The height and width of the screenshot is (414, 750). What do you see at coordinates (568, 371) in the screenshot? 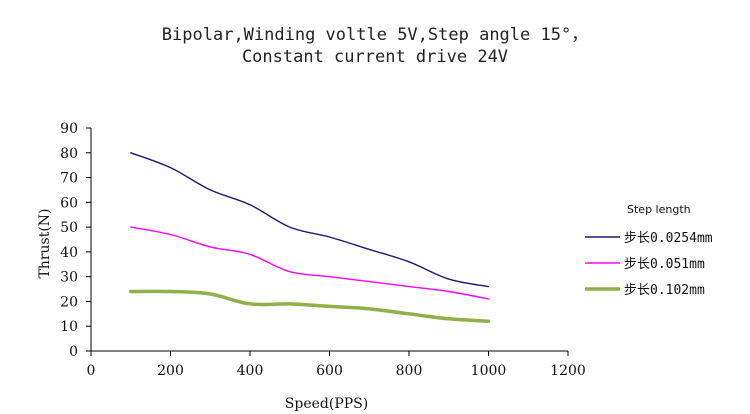
I see `x-tick-label: 1200` at bounding box center [568, 371].